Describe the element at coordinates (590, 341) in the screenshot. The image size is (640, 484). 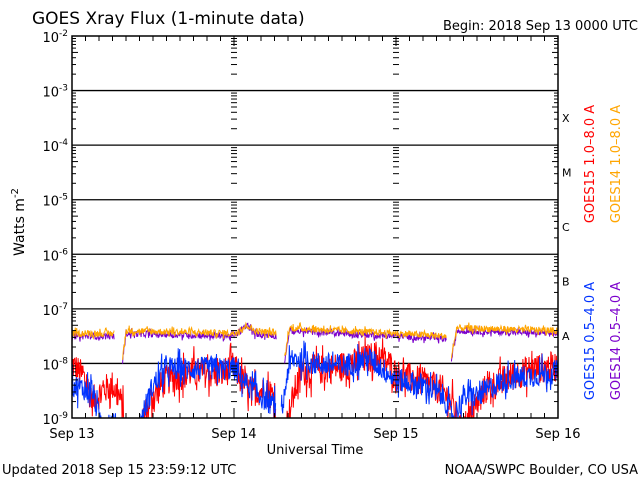
I see `legend-entry: GOES15 0.5–4.0 A` at that location.